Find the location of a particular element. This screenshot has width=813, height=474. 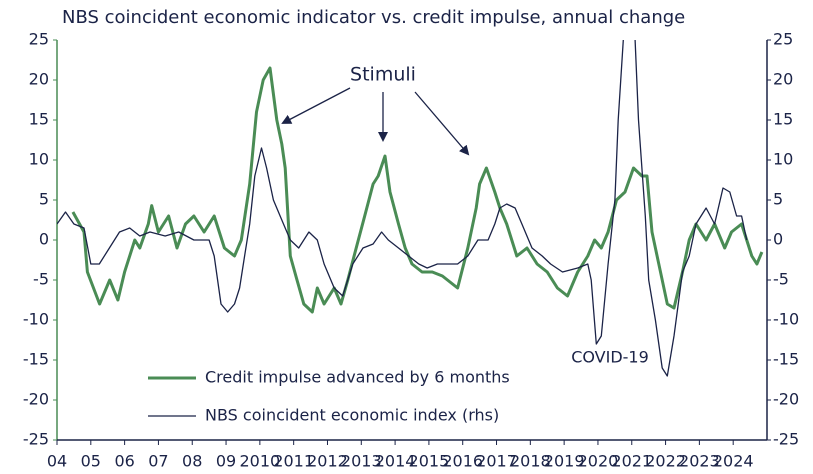

x-tick-label: 2012 is located at coordinates (327, 461).